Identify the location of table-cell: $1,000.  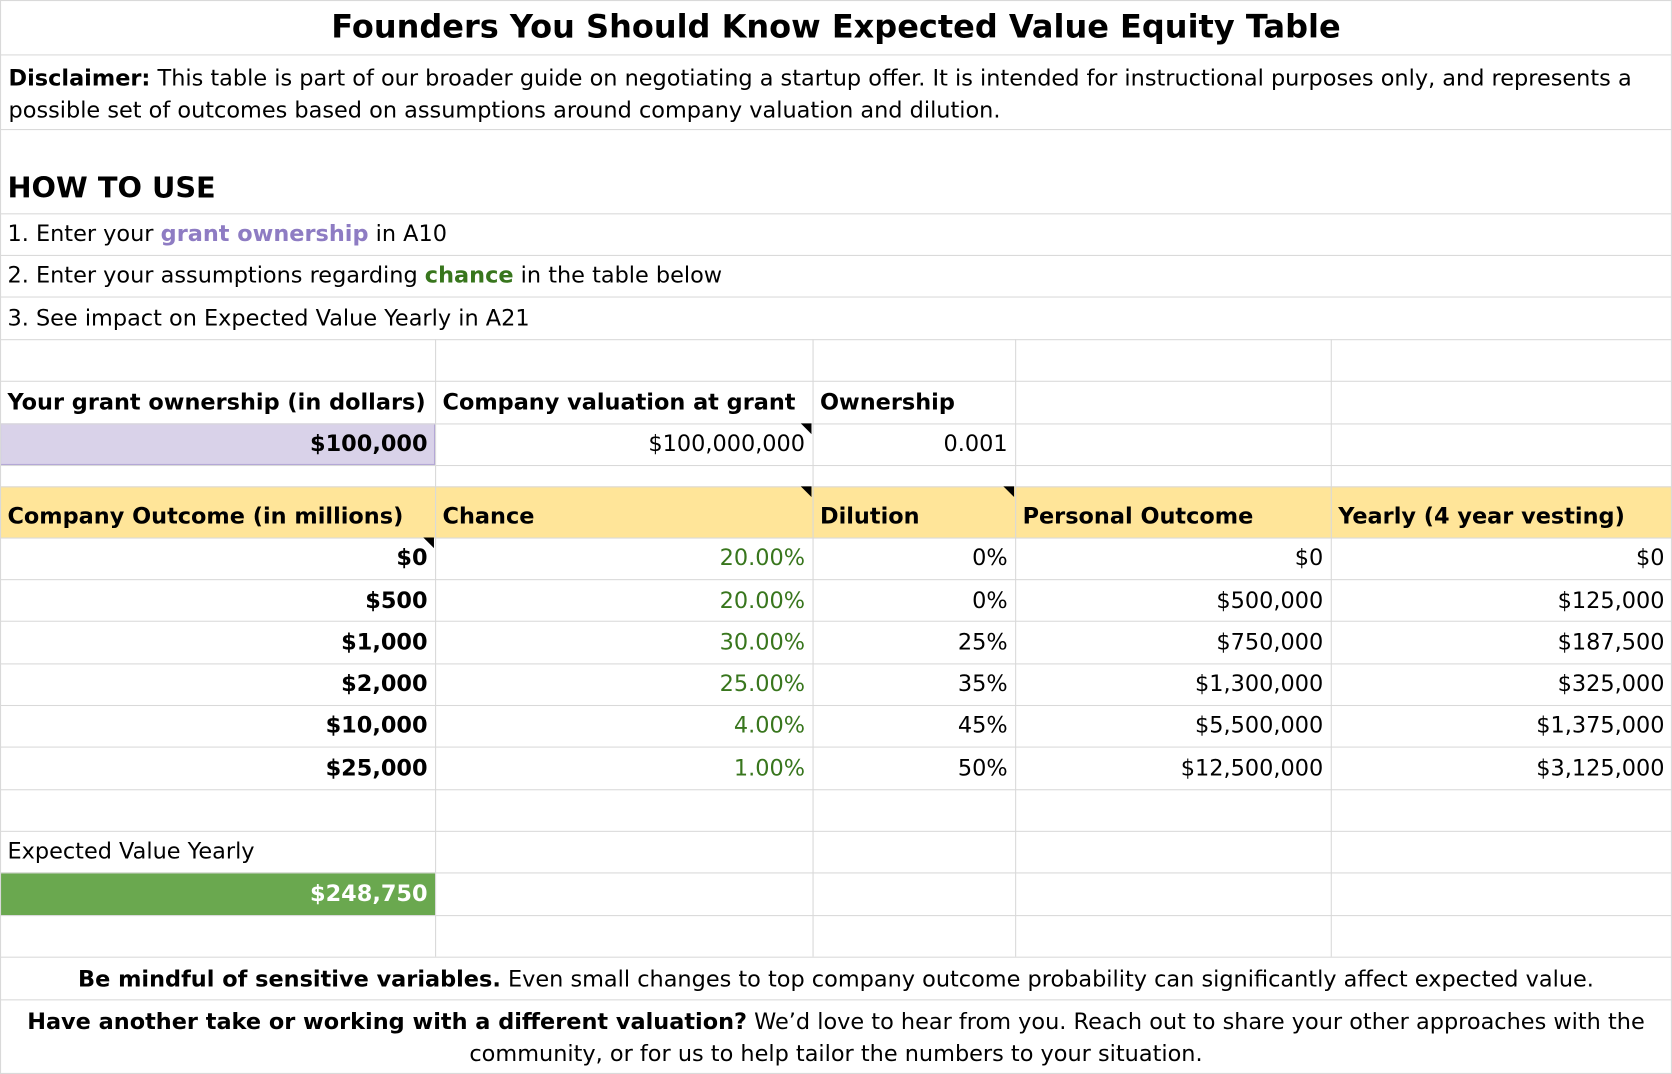
(384, 642).